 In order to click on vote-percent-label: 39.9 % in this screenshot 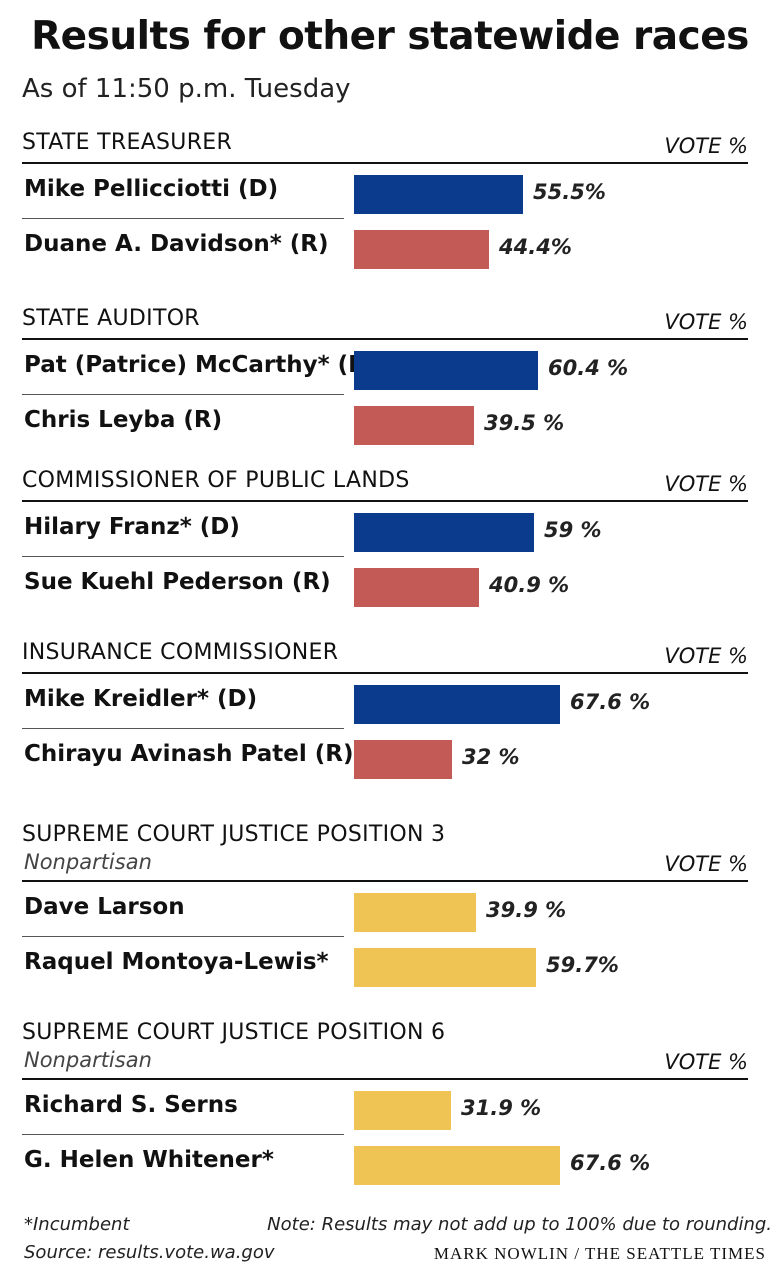, I will do `click(526, 910)`.